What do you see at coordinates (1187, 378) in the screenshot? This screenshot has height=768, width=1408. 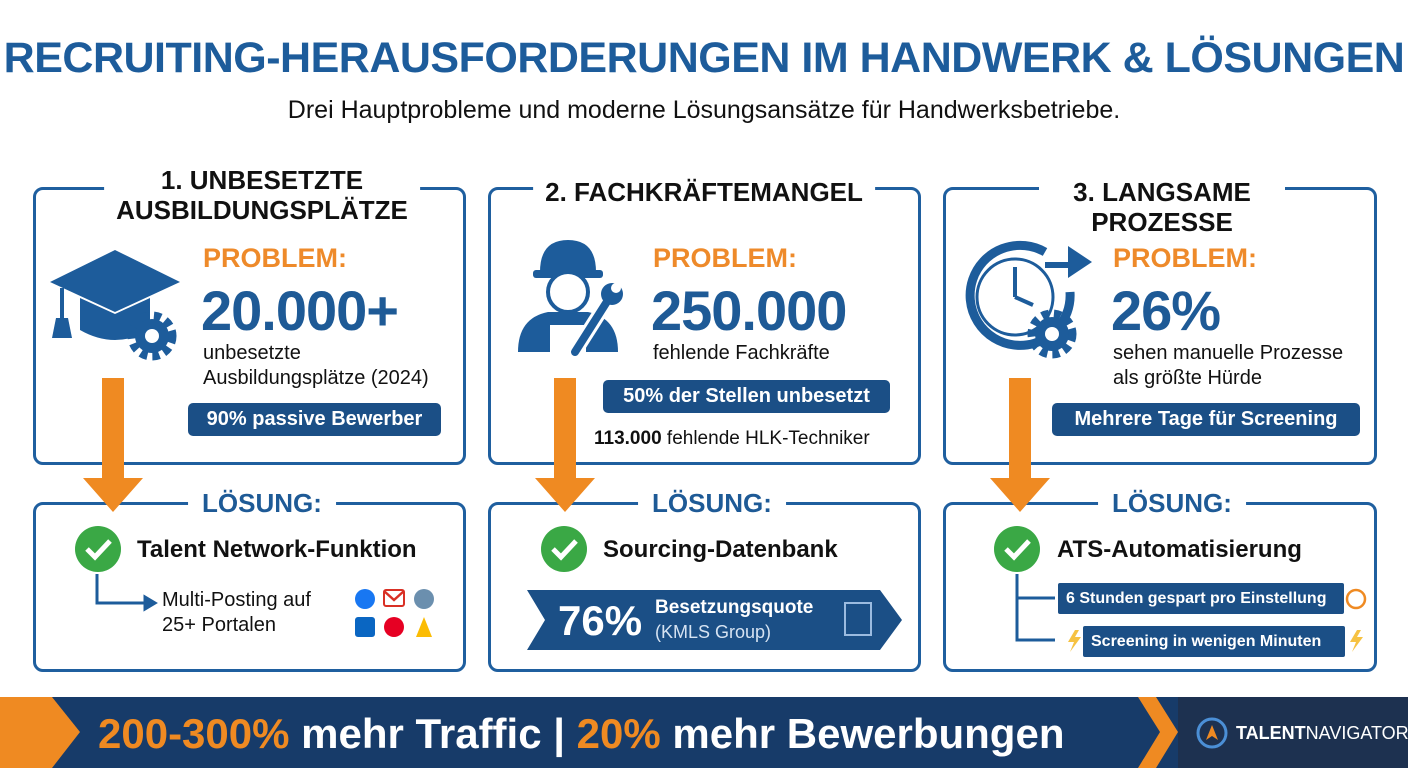 I see `text-line: als größte Hürde` at bounding box center [1187, 378].